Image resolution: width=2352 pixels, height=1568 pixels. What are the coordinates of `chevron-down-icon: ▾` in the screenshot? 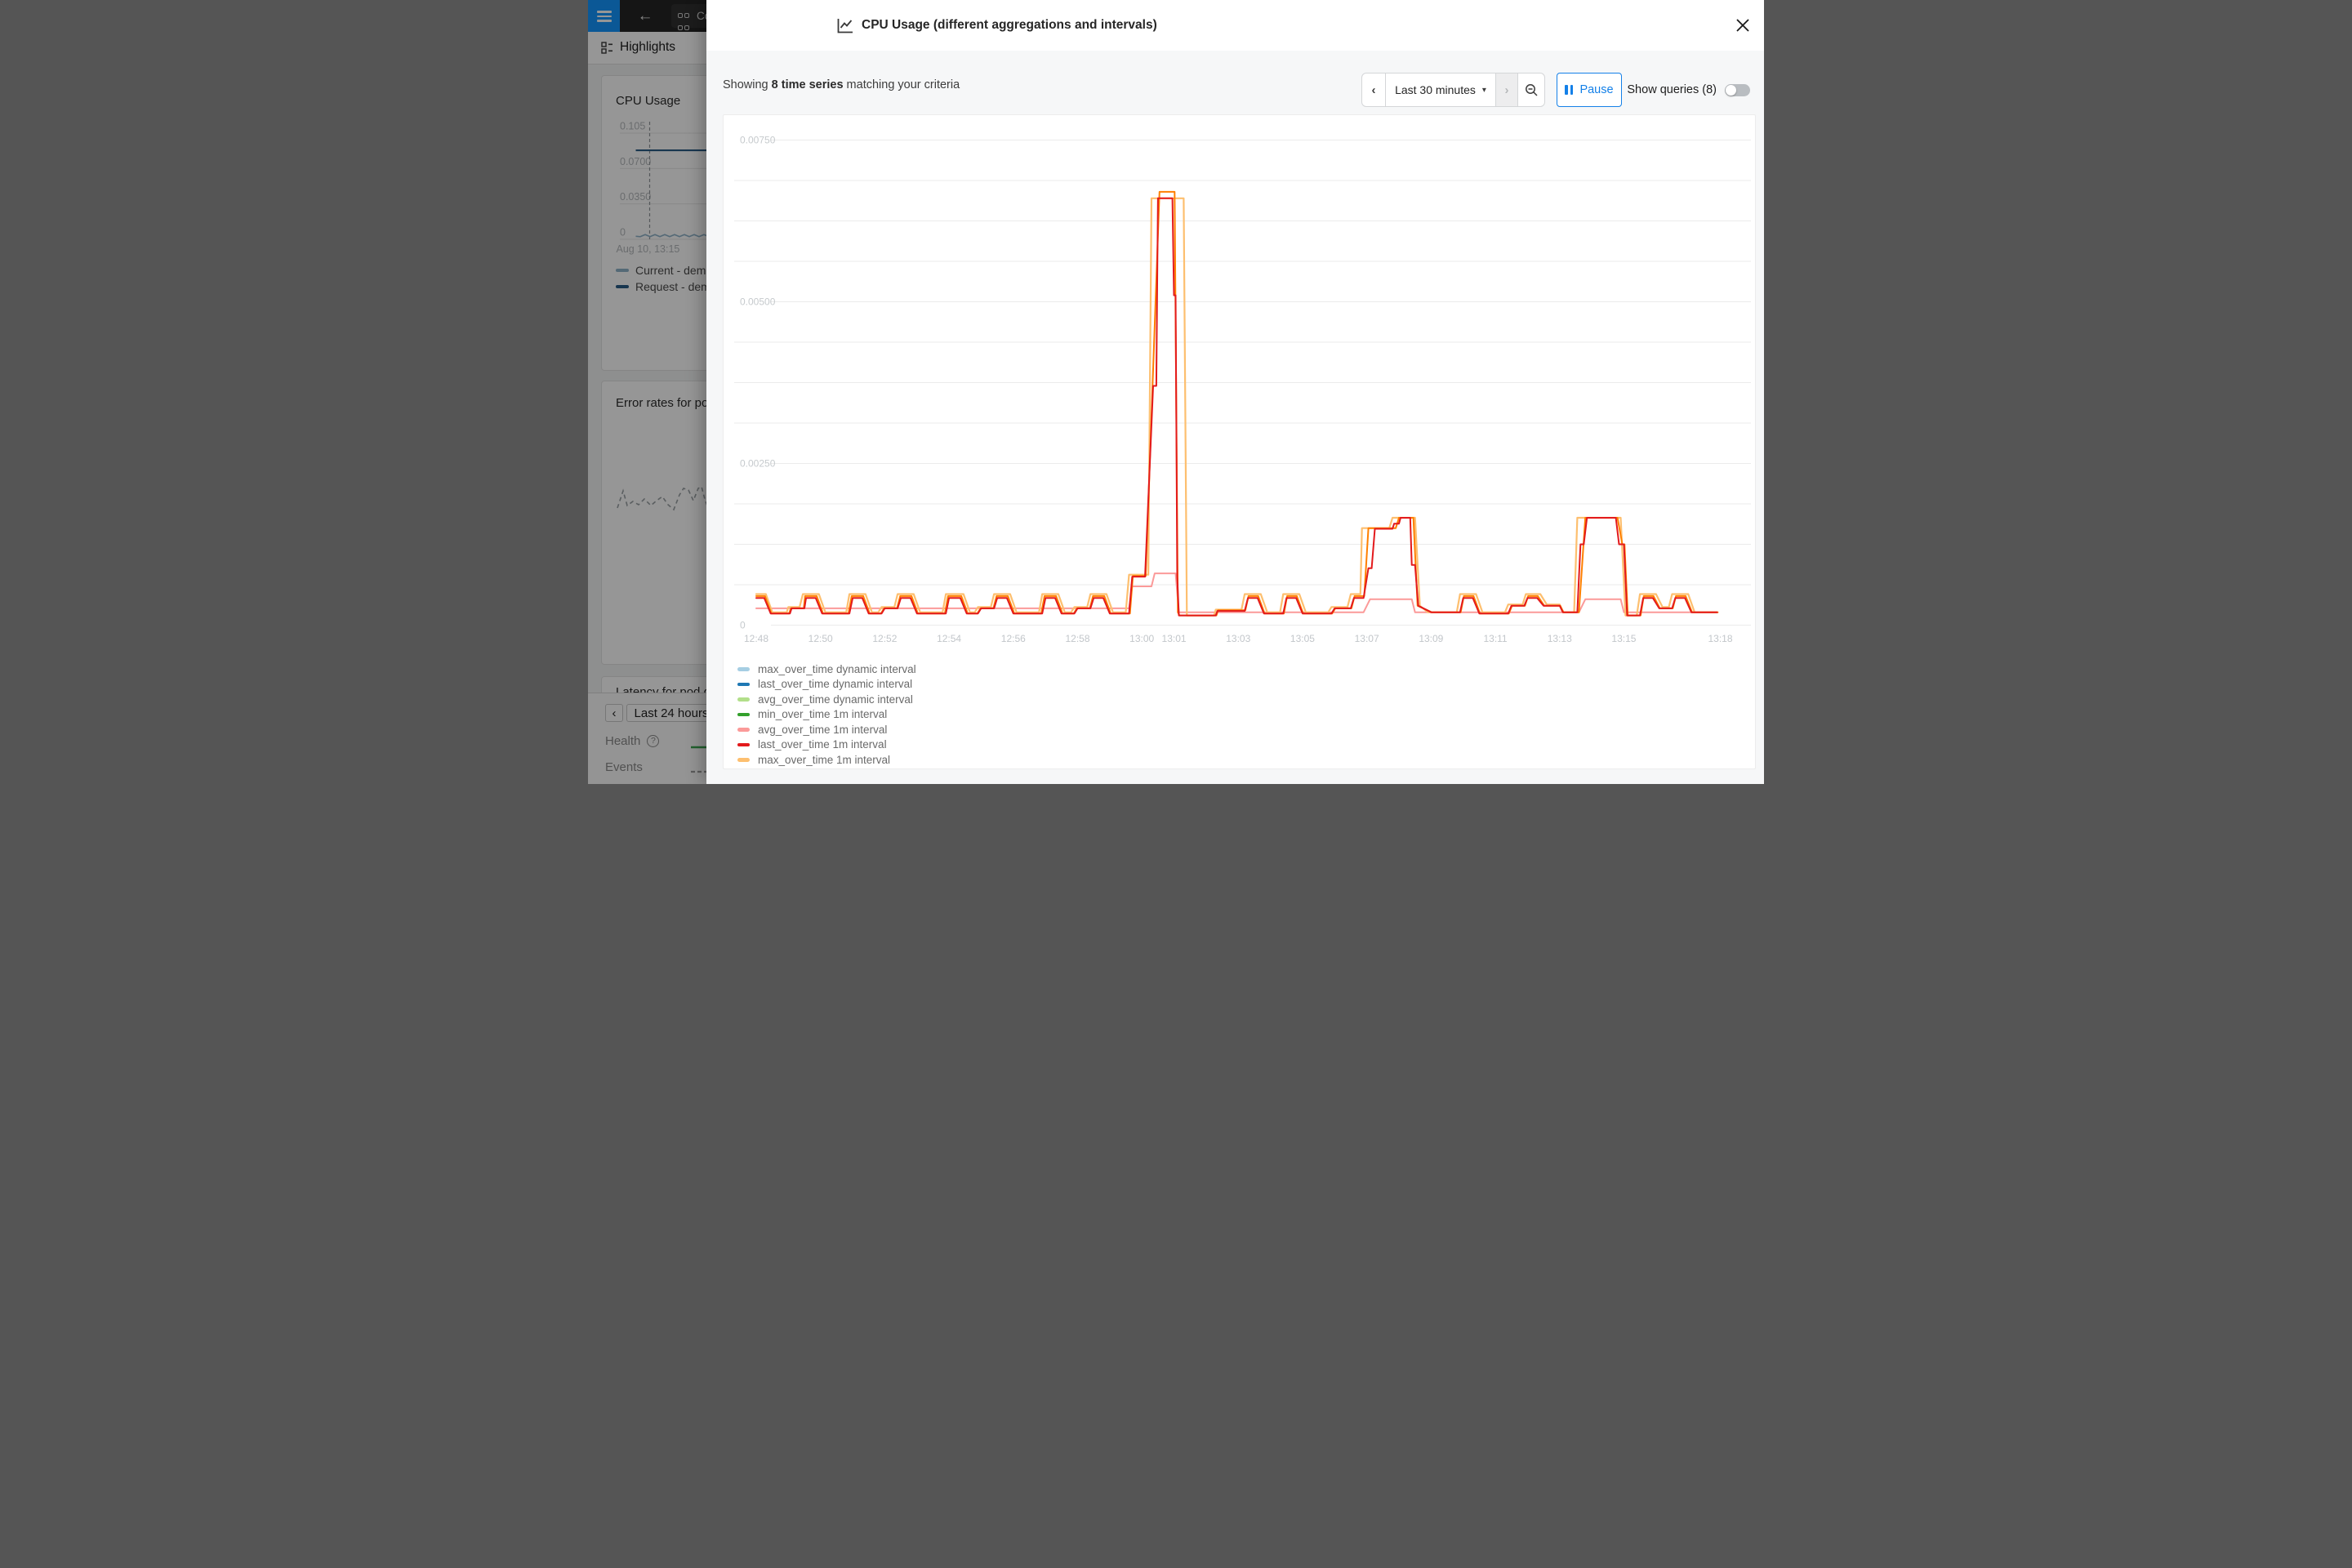 It's located at (1483, 90).